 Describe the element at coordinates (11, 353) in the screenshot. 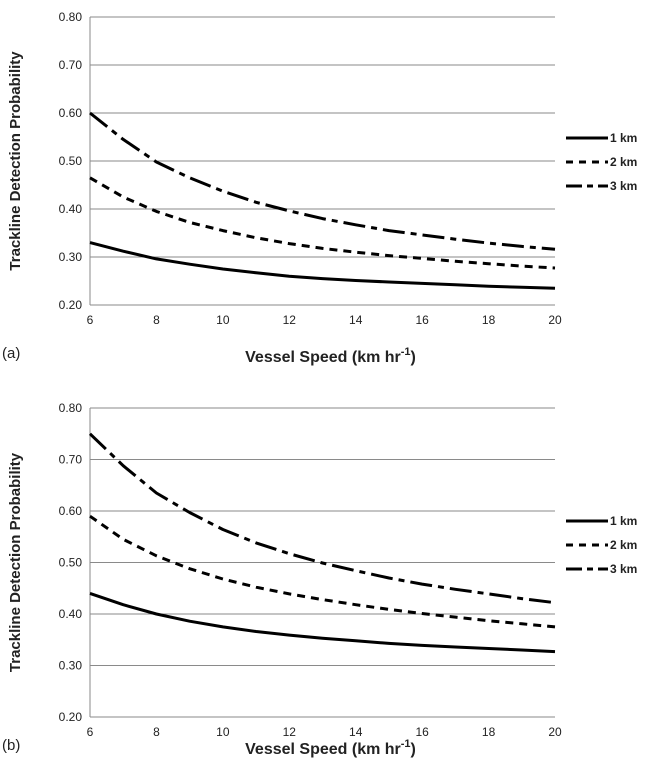

I see `panel-label: (a)` at that location.